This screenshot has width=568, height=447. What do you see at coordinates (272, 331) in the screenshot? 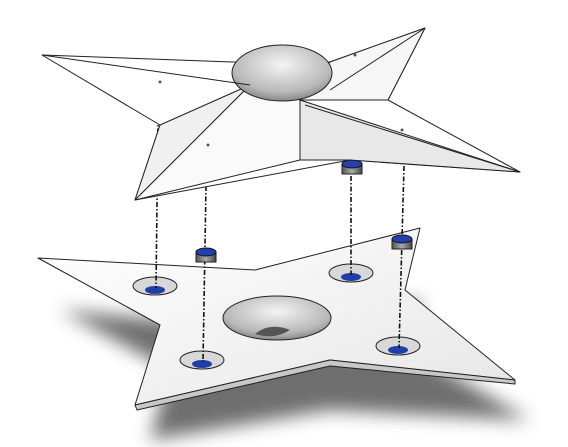
I see `hole-inner` at bounding box center [272, 331].